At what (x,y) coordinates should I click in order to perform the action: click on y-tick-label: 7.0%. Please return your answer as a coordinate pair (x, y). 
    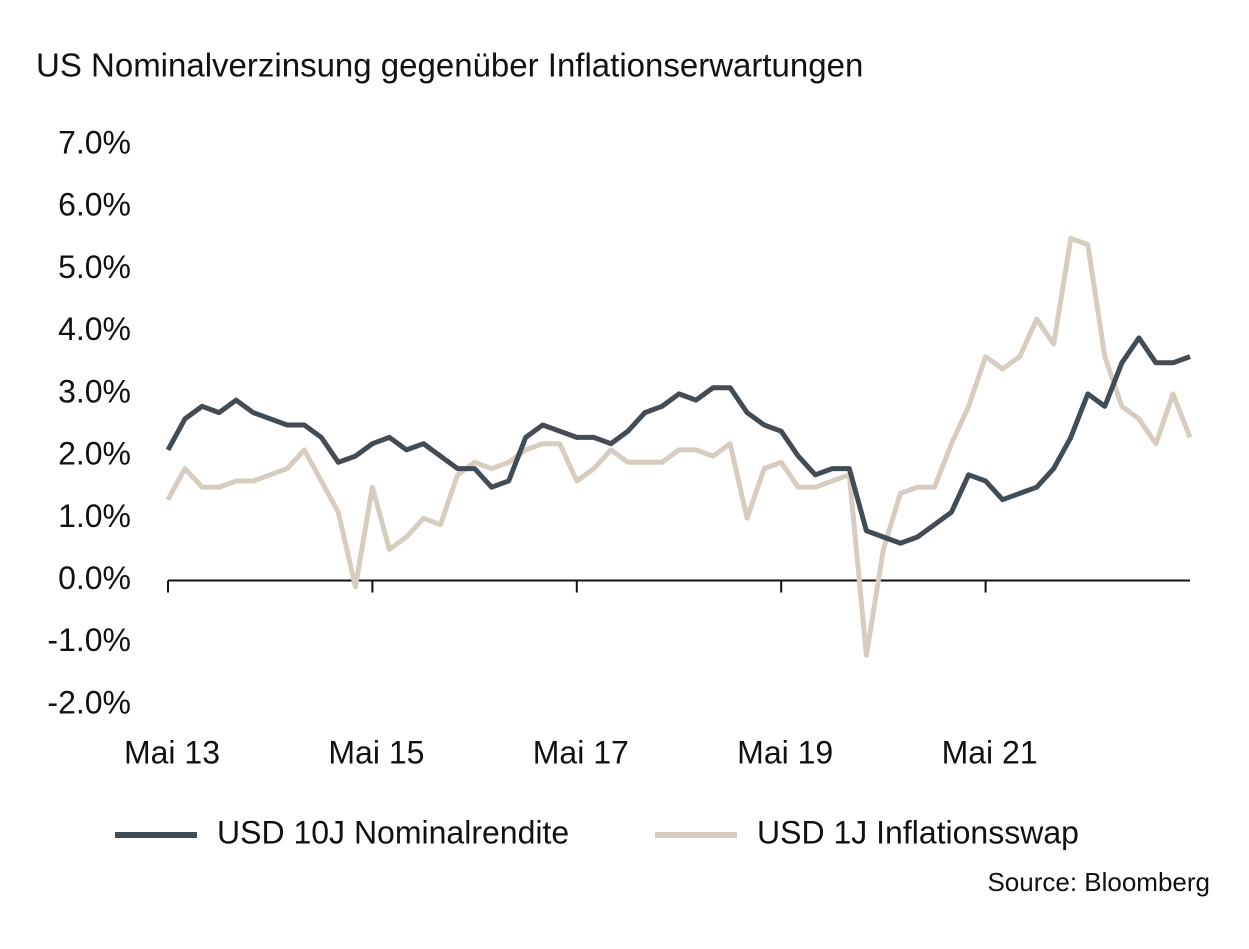
    Looking at the image, I should click on (94, 142).